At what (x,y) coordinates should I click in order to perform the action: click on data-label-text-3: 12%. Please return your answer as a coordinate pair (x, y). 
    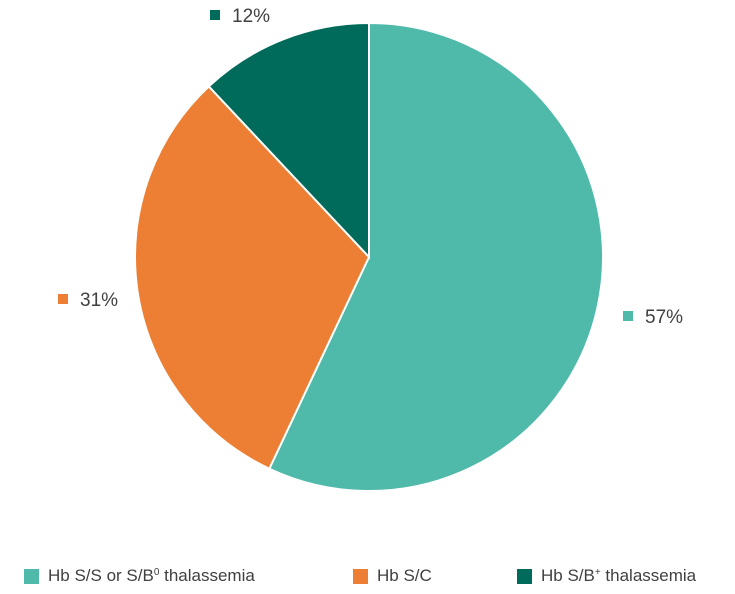
    Looking at the image, I should click on (251, 16).